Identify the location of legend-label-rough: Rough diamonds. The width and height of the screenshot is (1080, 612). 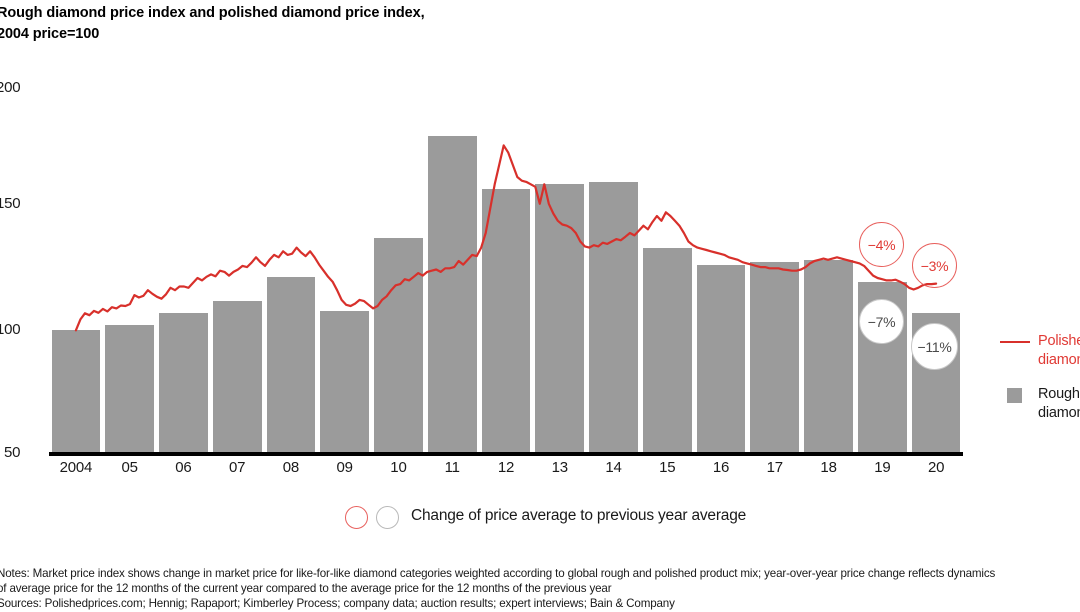
(1059, 404).